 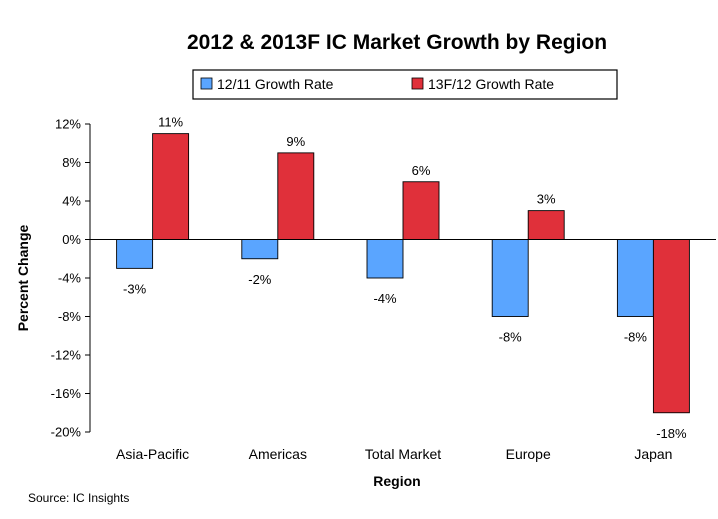 What do you see at coordinates (71, 162) in the screenshot?
I see `y-tick-label: 8%` at bounding box center [71, 162].